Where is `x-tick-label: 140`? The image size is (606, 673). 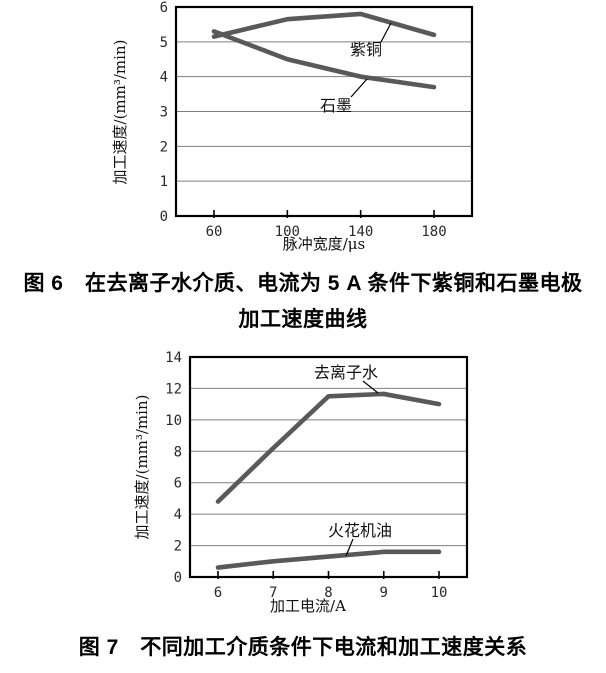 x-tick-label: 140 is located at coordinates (360, 232).